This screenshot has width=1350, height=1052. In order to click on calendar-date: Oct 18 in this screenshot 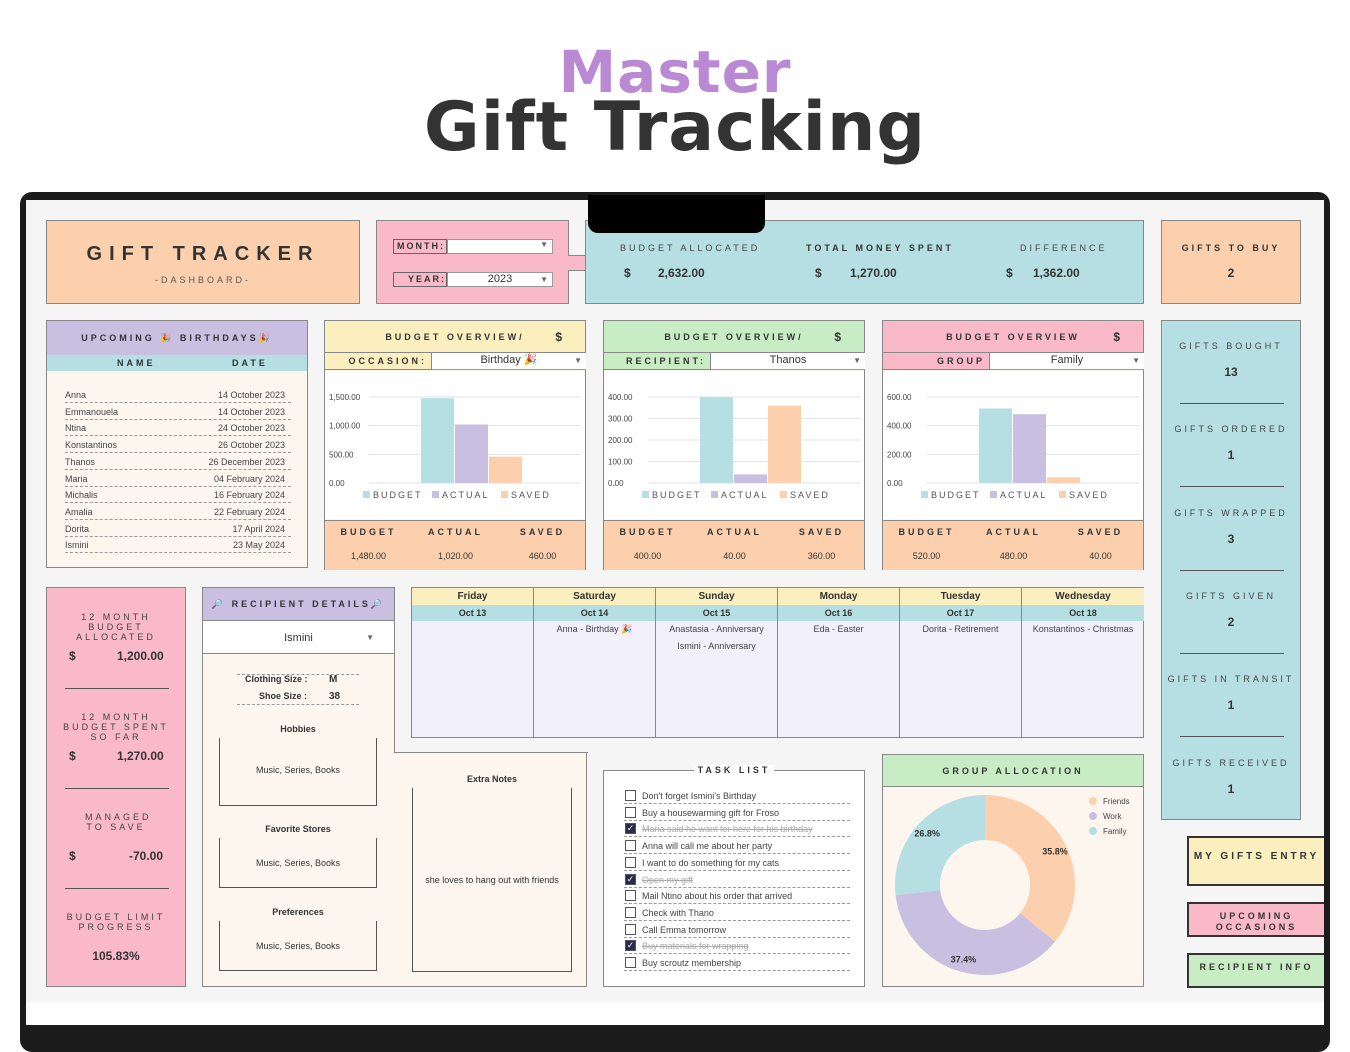, I will do `click(1083, 613)`.